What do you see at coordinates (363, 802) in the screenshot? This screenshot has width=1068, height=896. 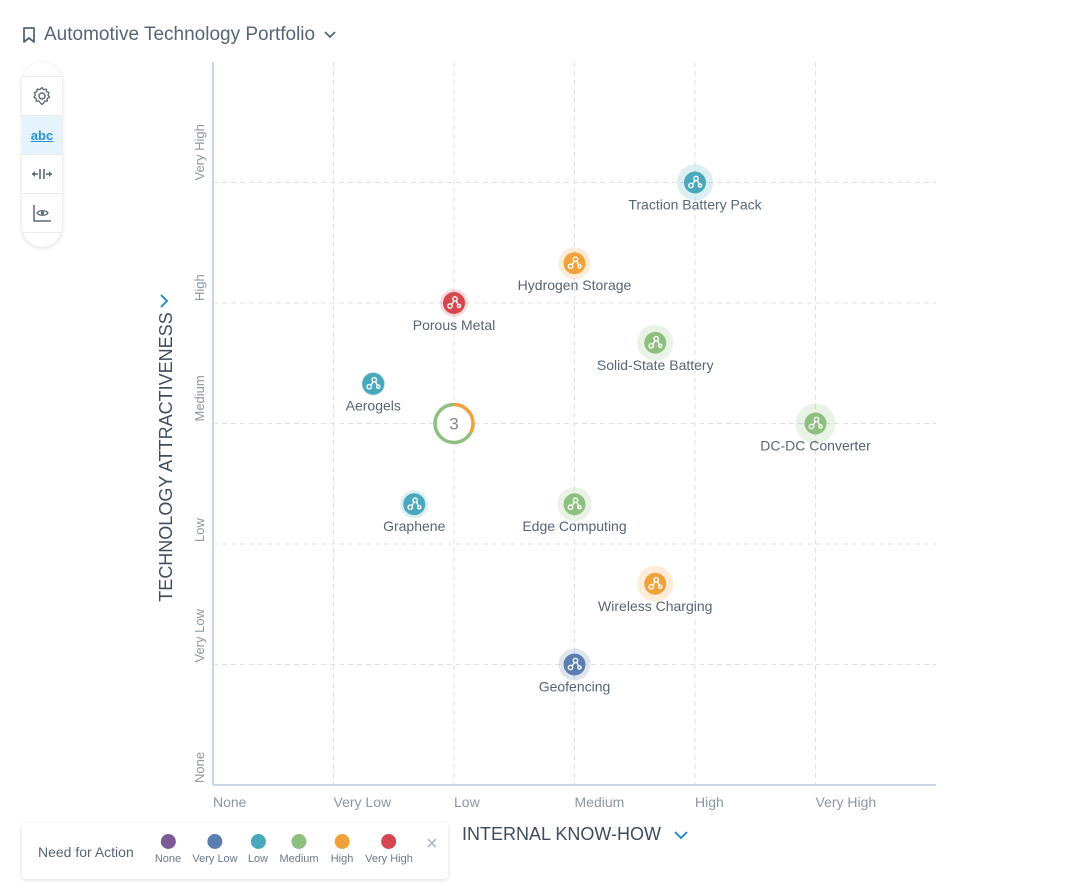 I see `x-tick-label: Very Low` at bounding box center [363, 802].